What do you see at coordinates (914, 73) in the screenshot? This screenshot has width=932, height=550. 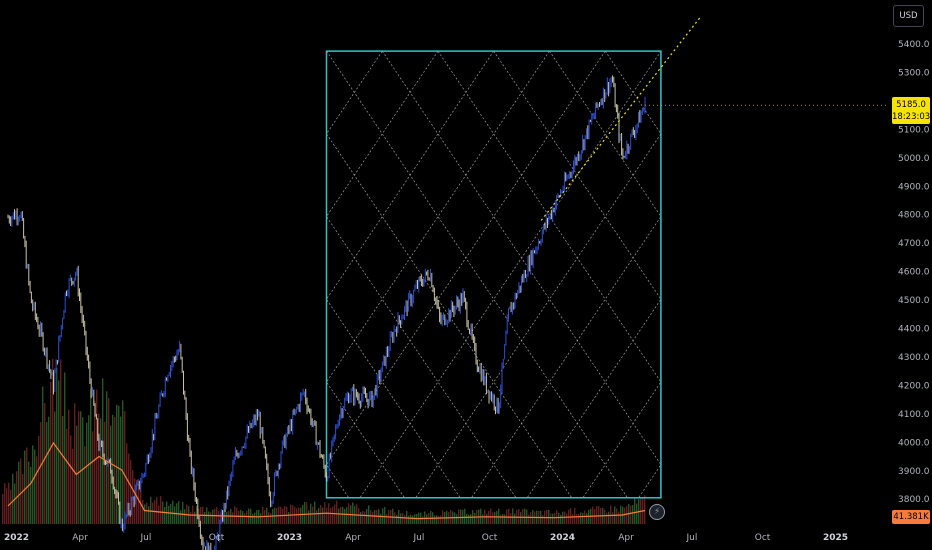 I see `price-tick-label: 5300.0` at bounding box center [914, 73].